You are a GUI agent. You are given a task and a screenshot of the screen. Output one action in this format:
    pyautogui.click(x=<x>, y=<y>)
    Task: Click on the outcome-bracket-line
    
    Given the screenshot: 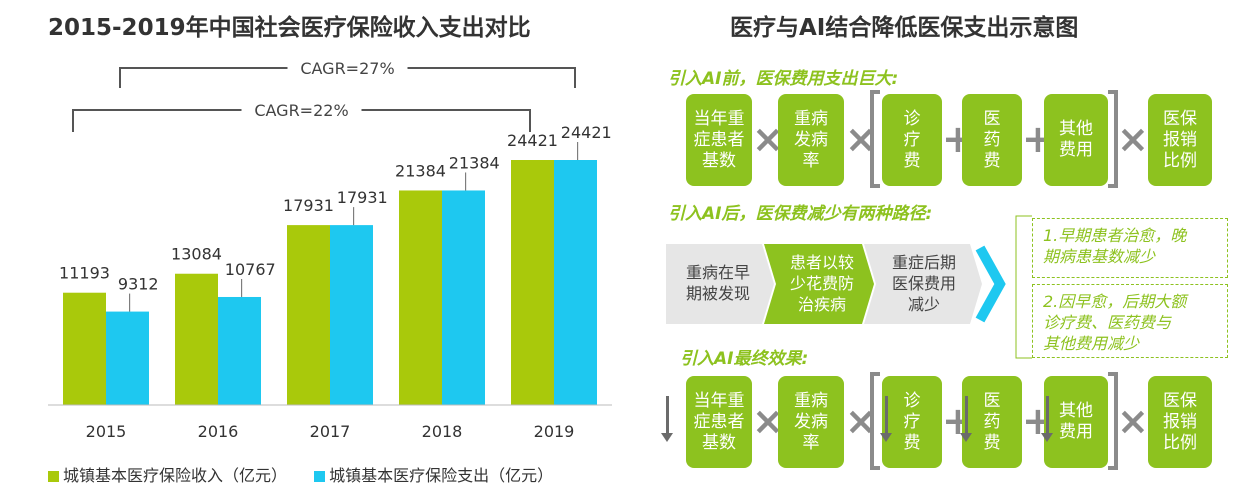 What is the action you would take?
    pyautogui.click(x=1023, y=287)
    